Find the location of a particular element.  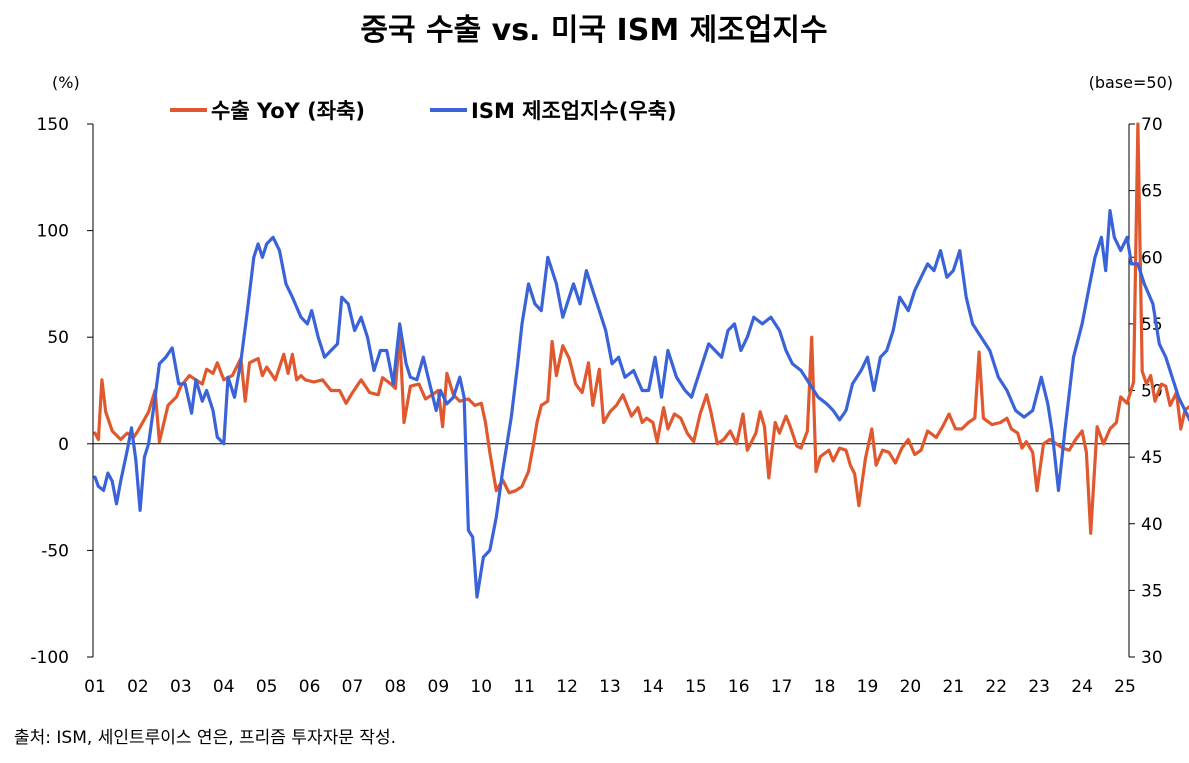

x-tick-label: 19 is located at coordinates (868, 687).